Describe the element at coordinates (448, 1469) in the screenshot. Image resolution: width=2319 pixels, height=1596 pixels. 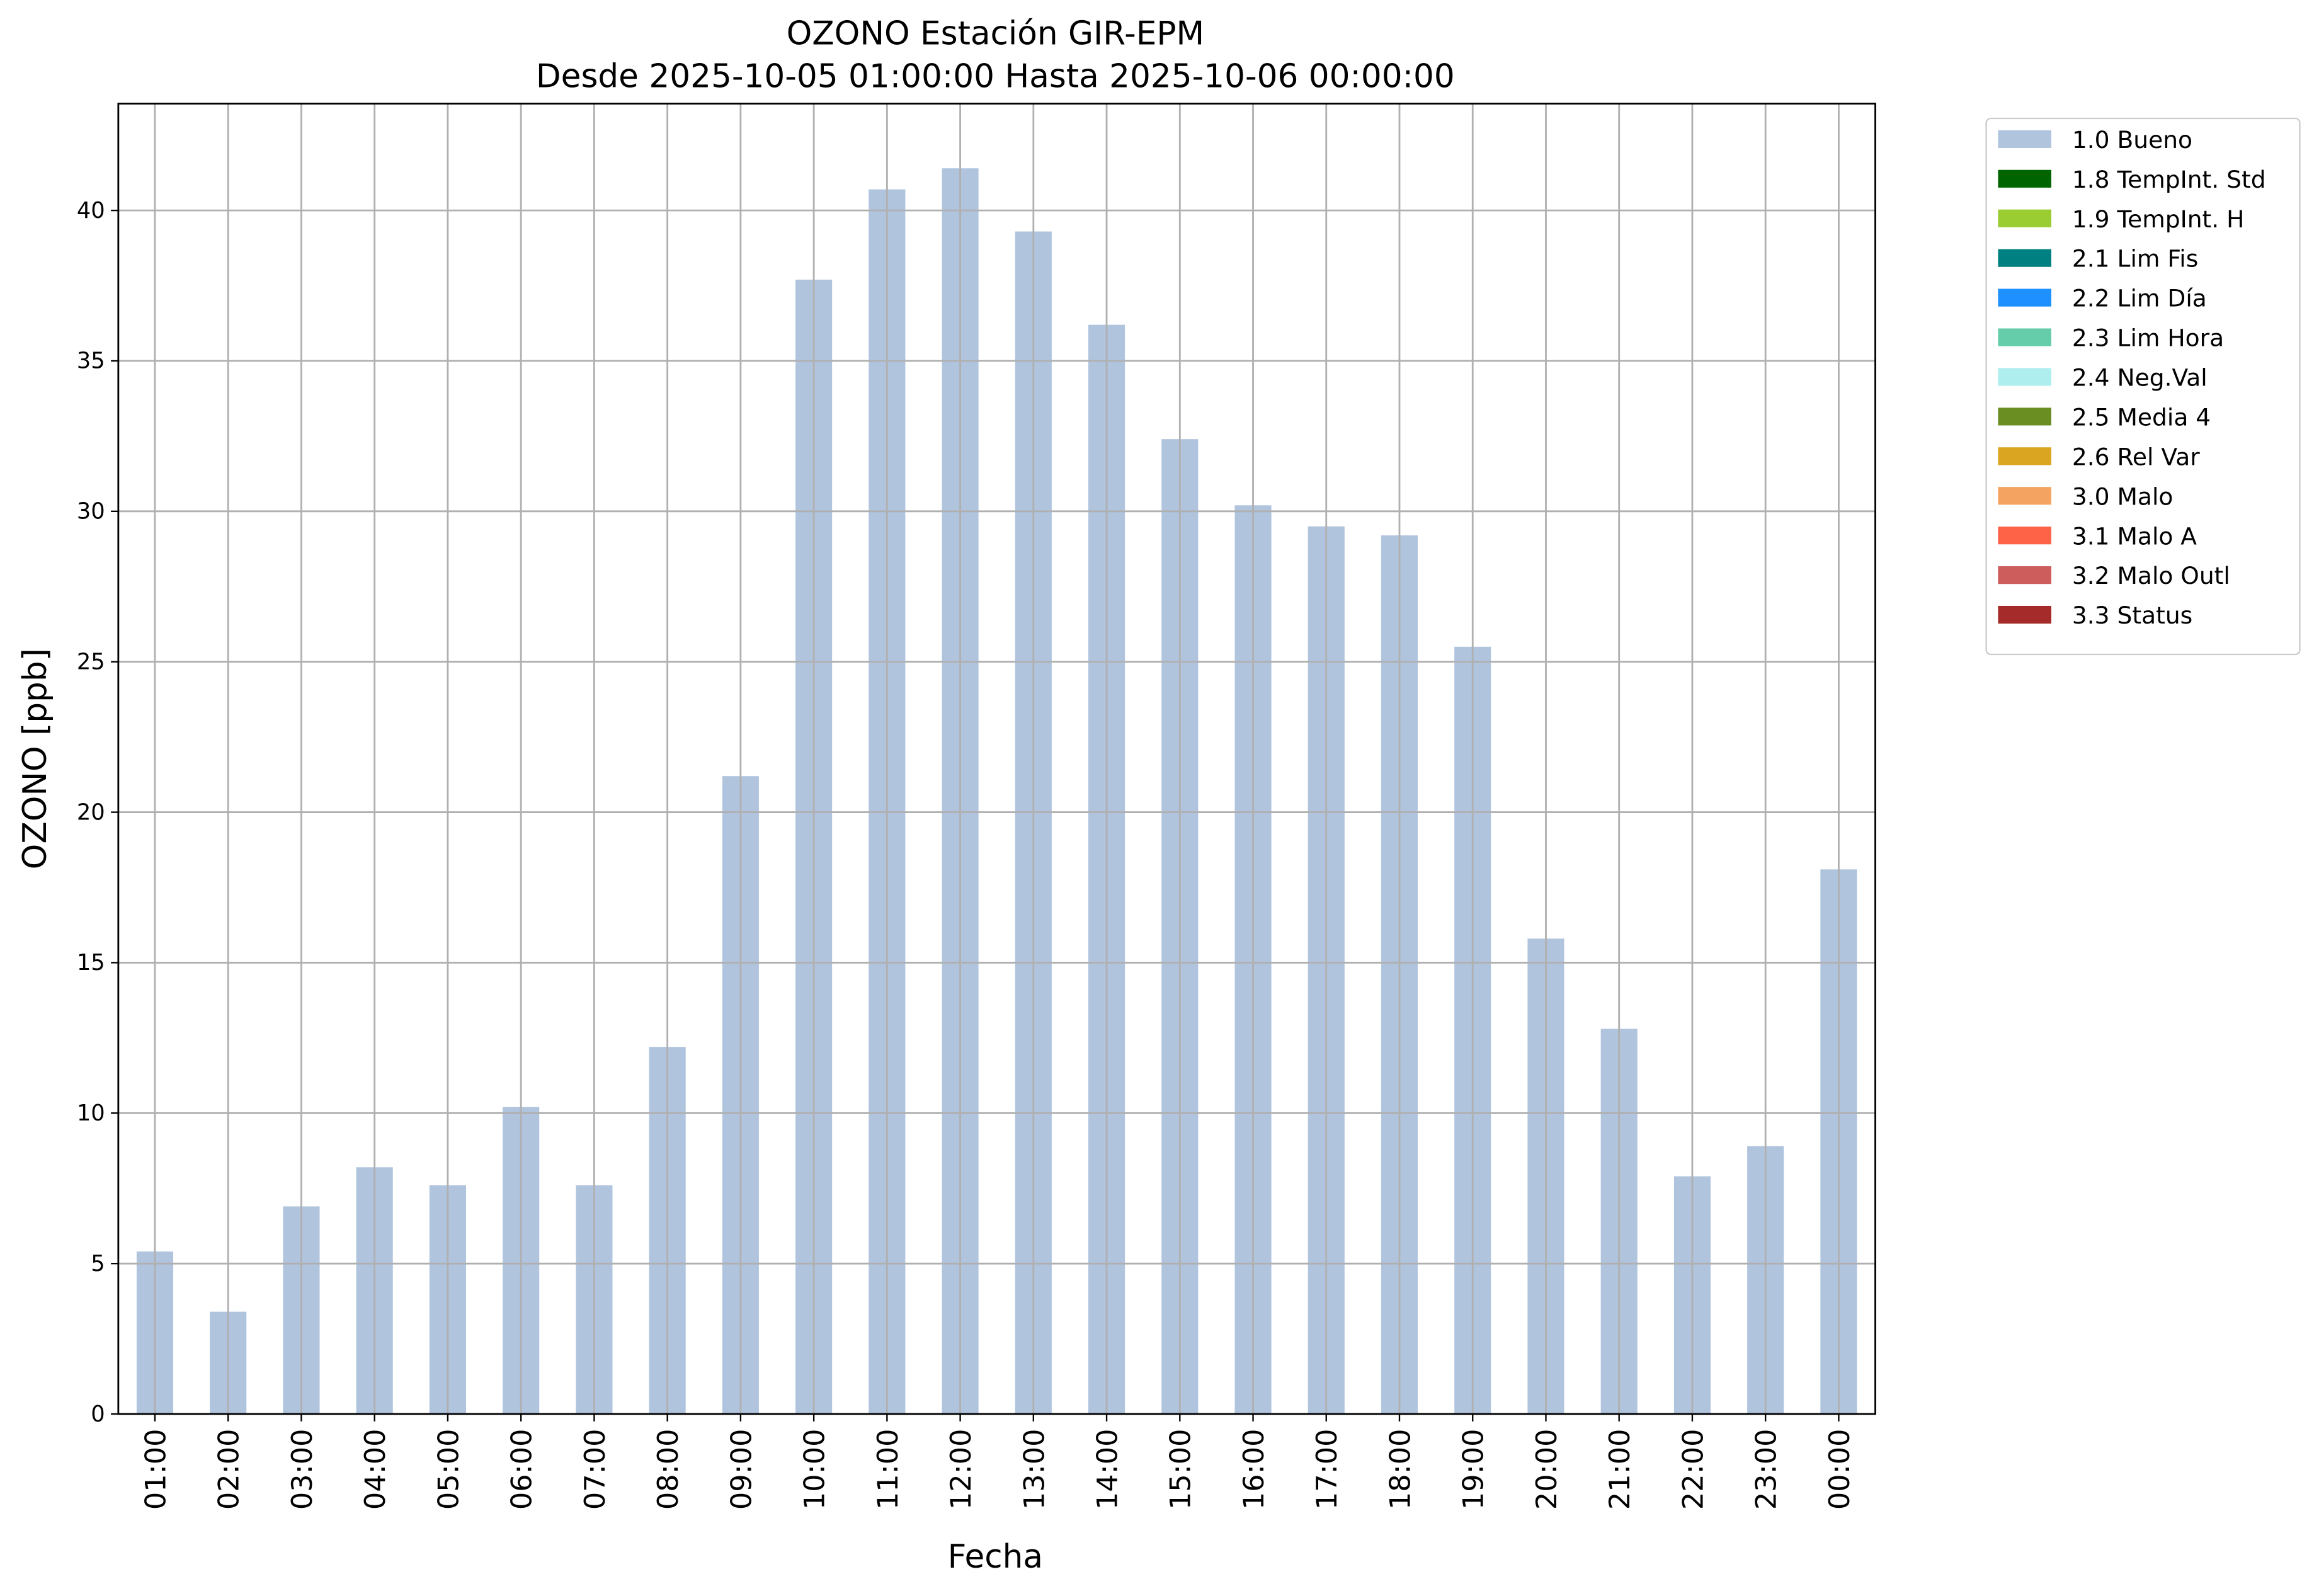
I see `x-tick-label: 05:00` at that location.